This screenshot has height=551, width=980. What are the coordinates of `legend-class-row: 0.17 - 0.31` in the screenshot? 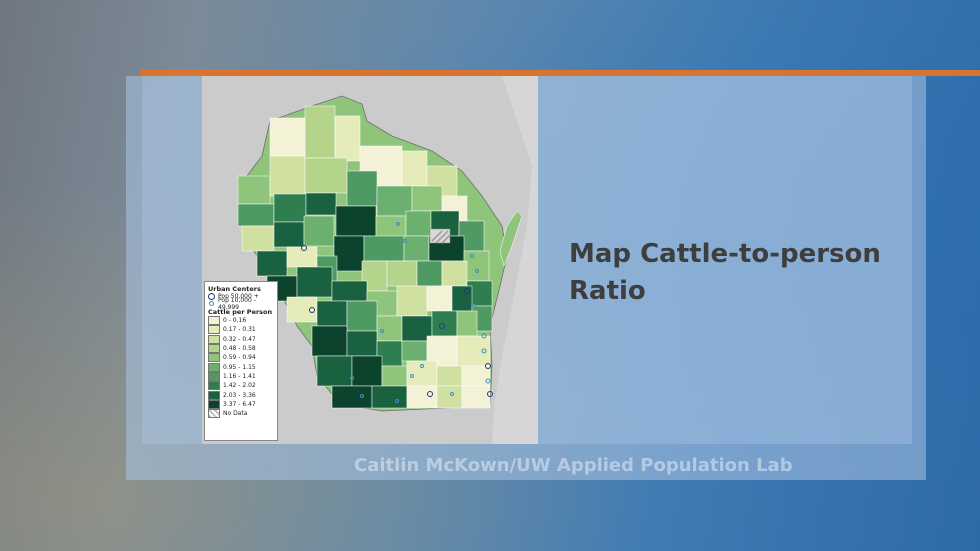 It's located at (241, 330).